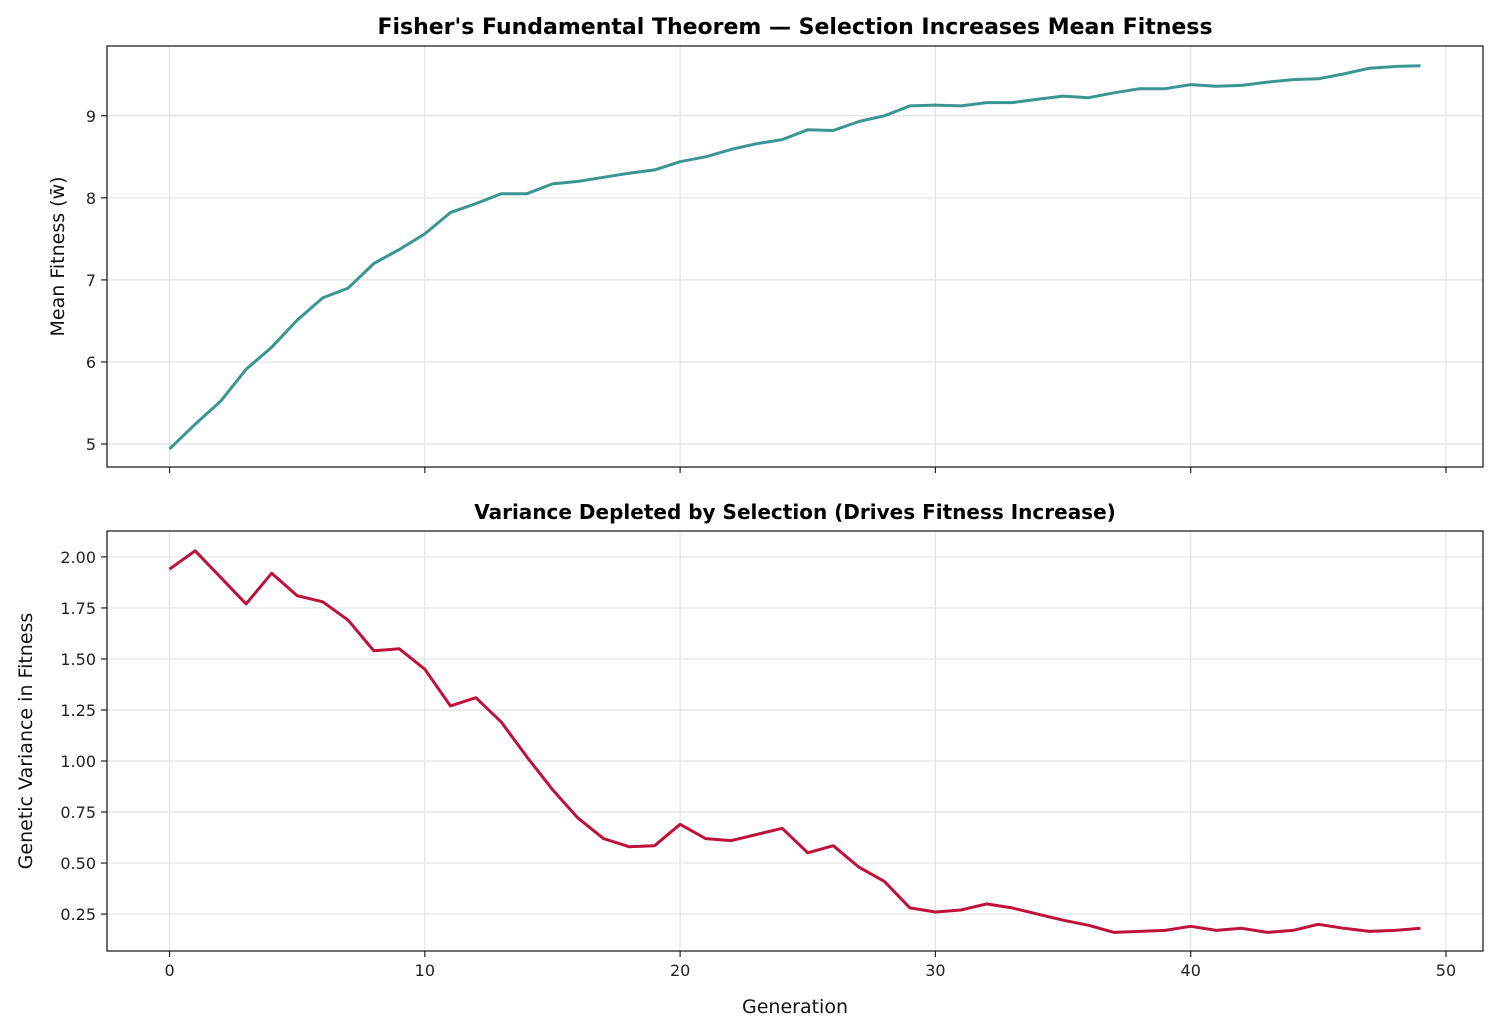 This screenshot has height=1033, width=1498. Describe the element at coordinates (58, 256) in the screenshot. I see `y-axis-label: Mean Fitness (w̄)` at that location.